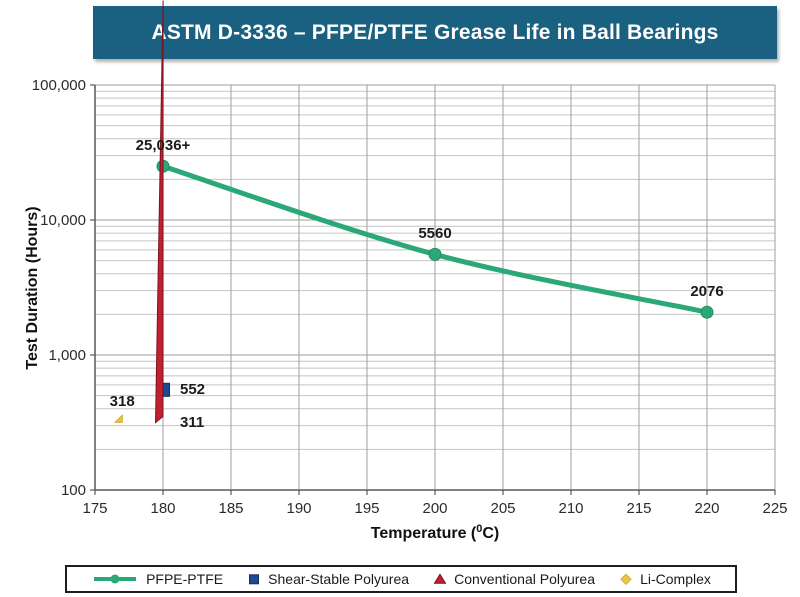 This screenshot has width=800, height=597. What do you see at coordinates (638, 508) in the screenshot?
I see `x-tick-label: 215` at bounding box center [638, 508].